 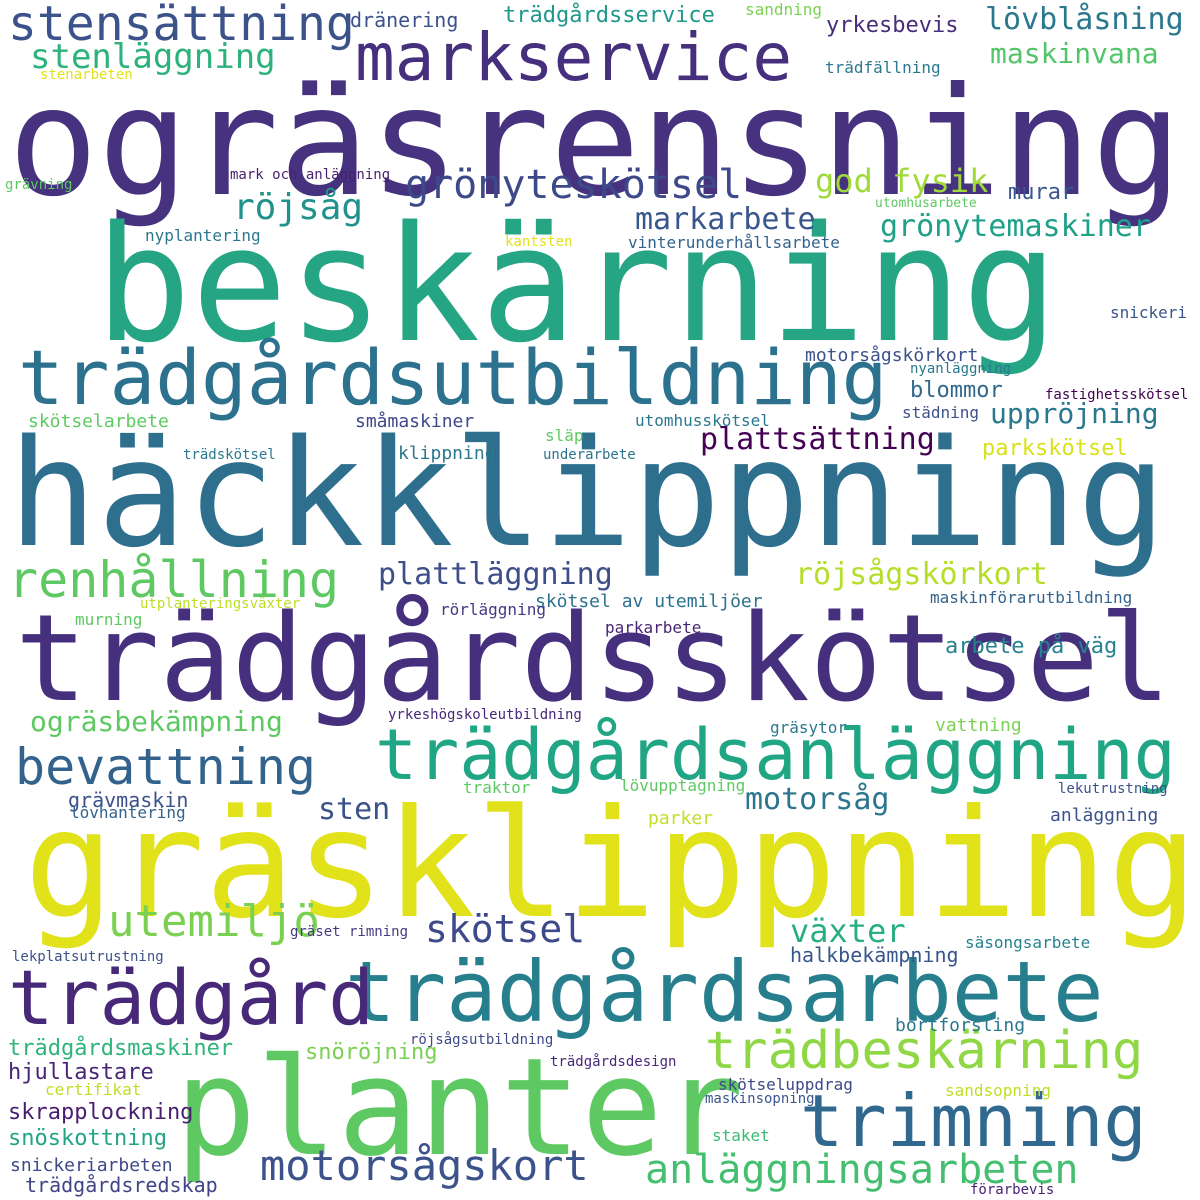 I want to click on word: vattning, so click(x=978, y=725).